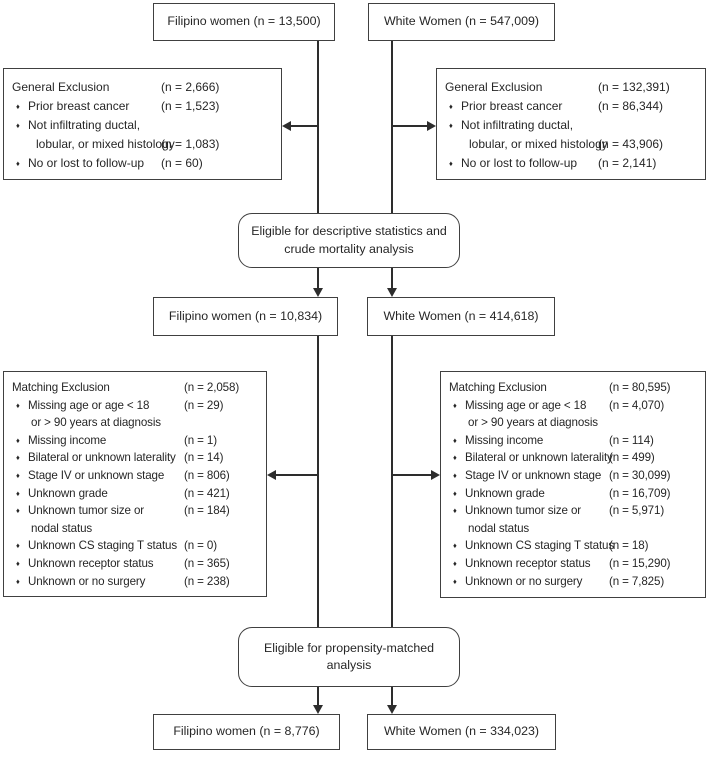 This screenshot has height=758, width=709. I want to click on row-label: Unknown CS staging T status, so click(540, 546).